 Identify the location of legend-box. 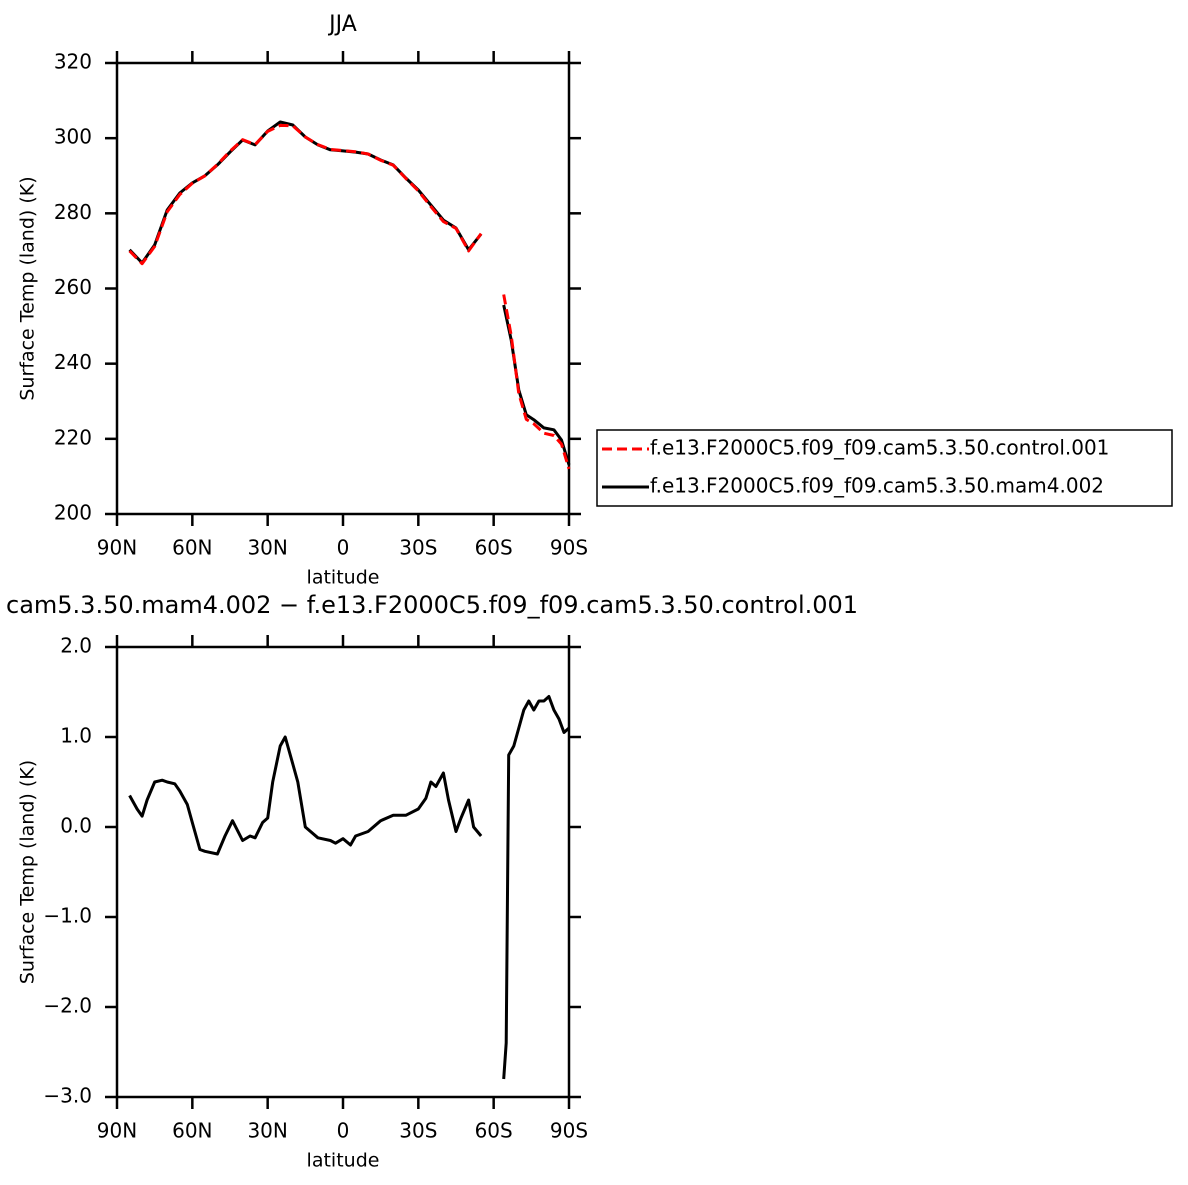
(884, 468).